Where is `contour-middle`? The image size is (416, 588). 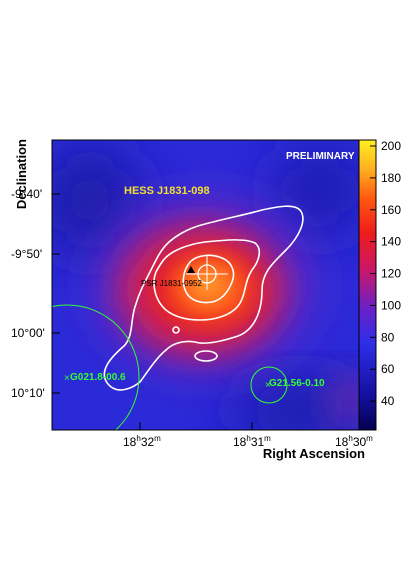 contour-middle is located at coordinates (207, 280).